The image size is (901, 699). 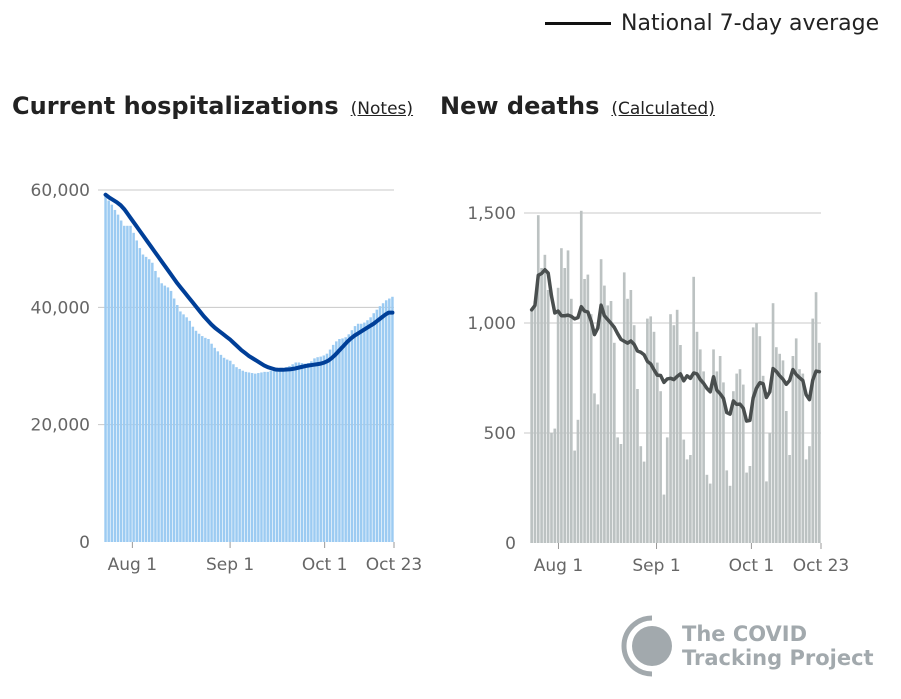 What do you see at coordinates (510, 544) in the screenshot?
I see `deaths-y-tick-label: 0` at bounding box center [510, 544].